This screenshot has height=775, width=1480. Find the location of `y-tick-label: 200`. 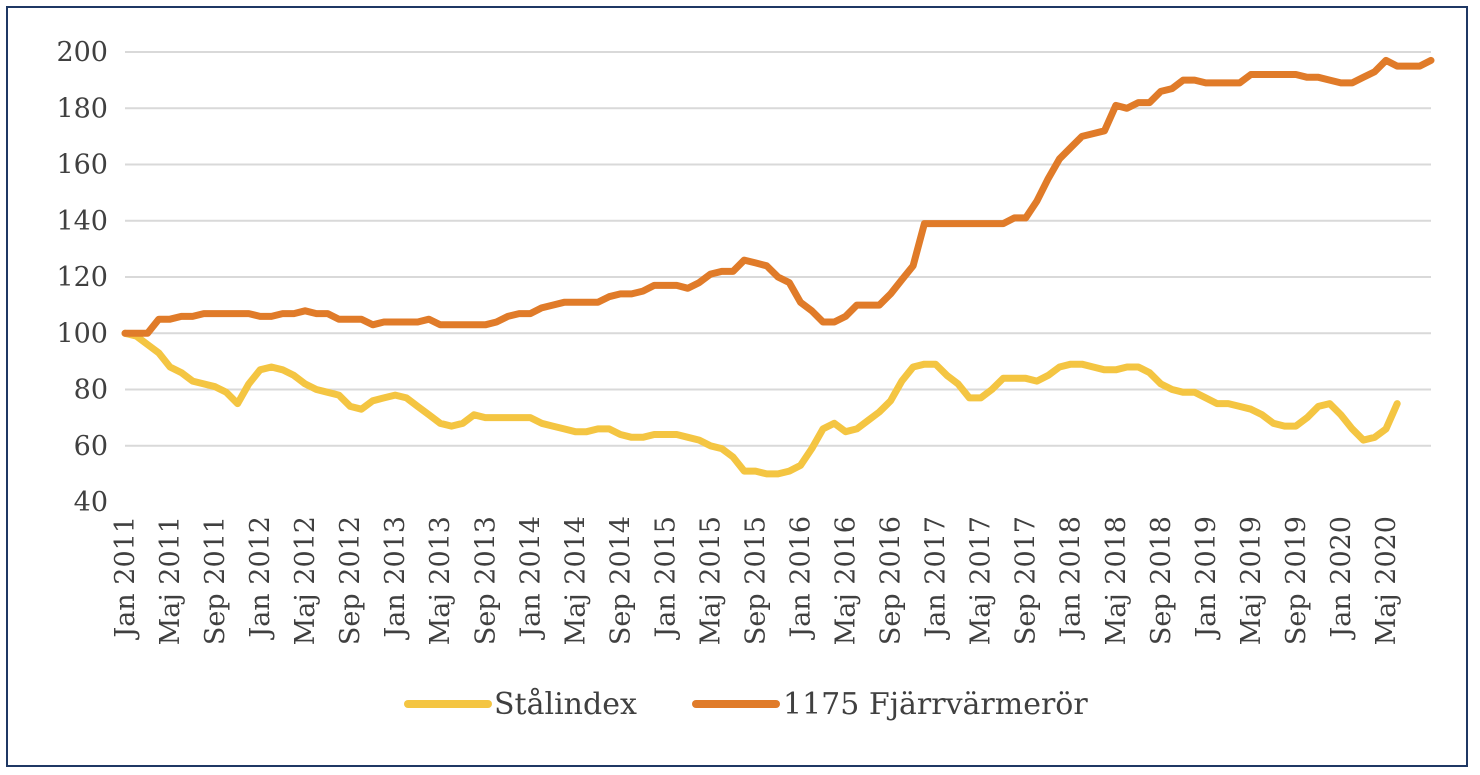

y-tick-label: 200 is located at coordinates (82, 52).